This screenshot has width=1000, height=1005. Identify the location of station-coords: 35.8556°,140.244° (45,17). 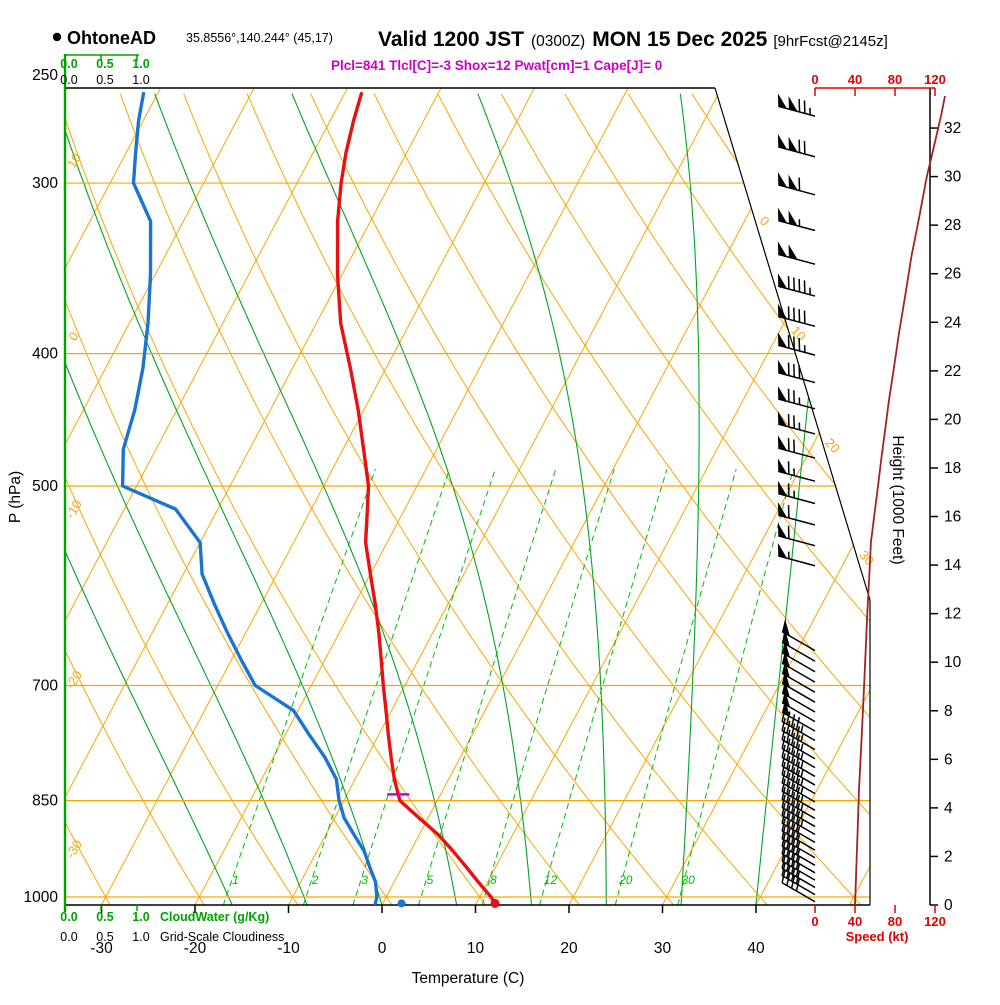
(259, 38).